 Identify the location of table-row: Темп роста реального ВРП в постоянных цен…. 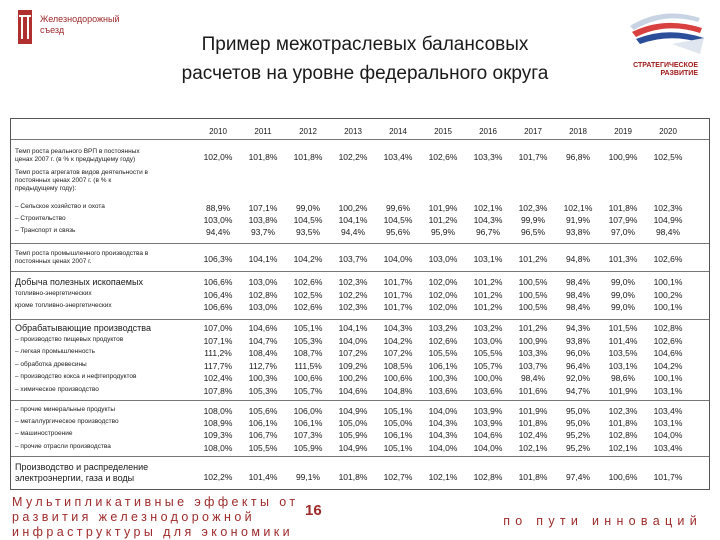
(360, 155).